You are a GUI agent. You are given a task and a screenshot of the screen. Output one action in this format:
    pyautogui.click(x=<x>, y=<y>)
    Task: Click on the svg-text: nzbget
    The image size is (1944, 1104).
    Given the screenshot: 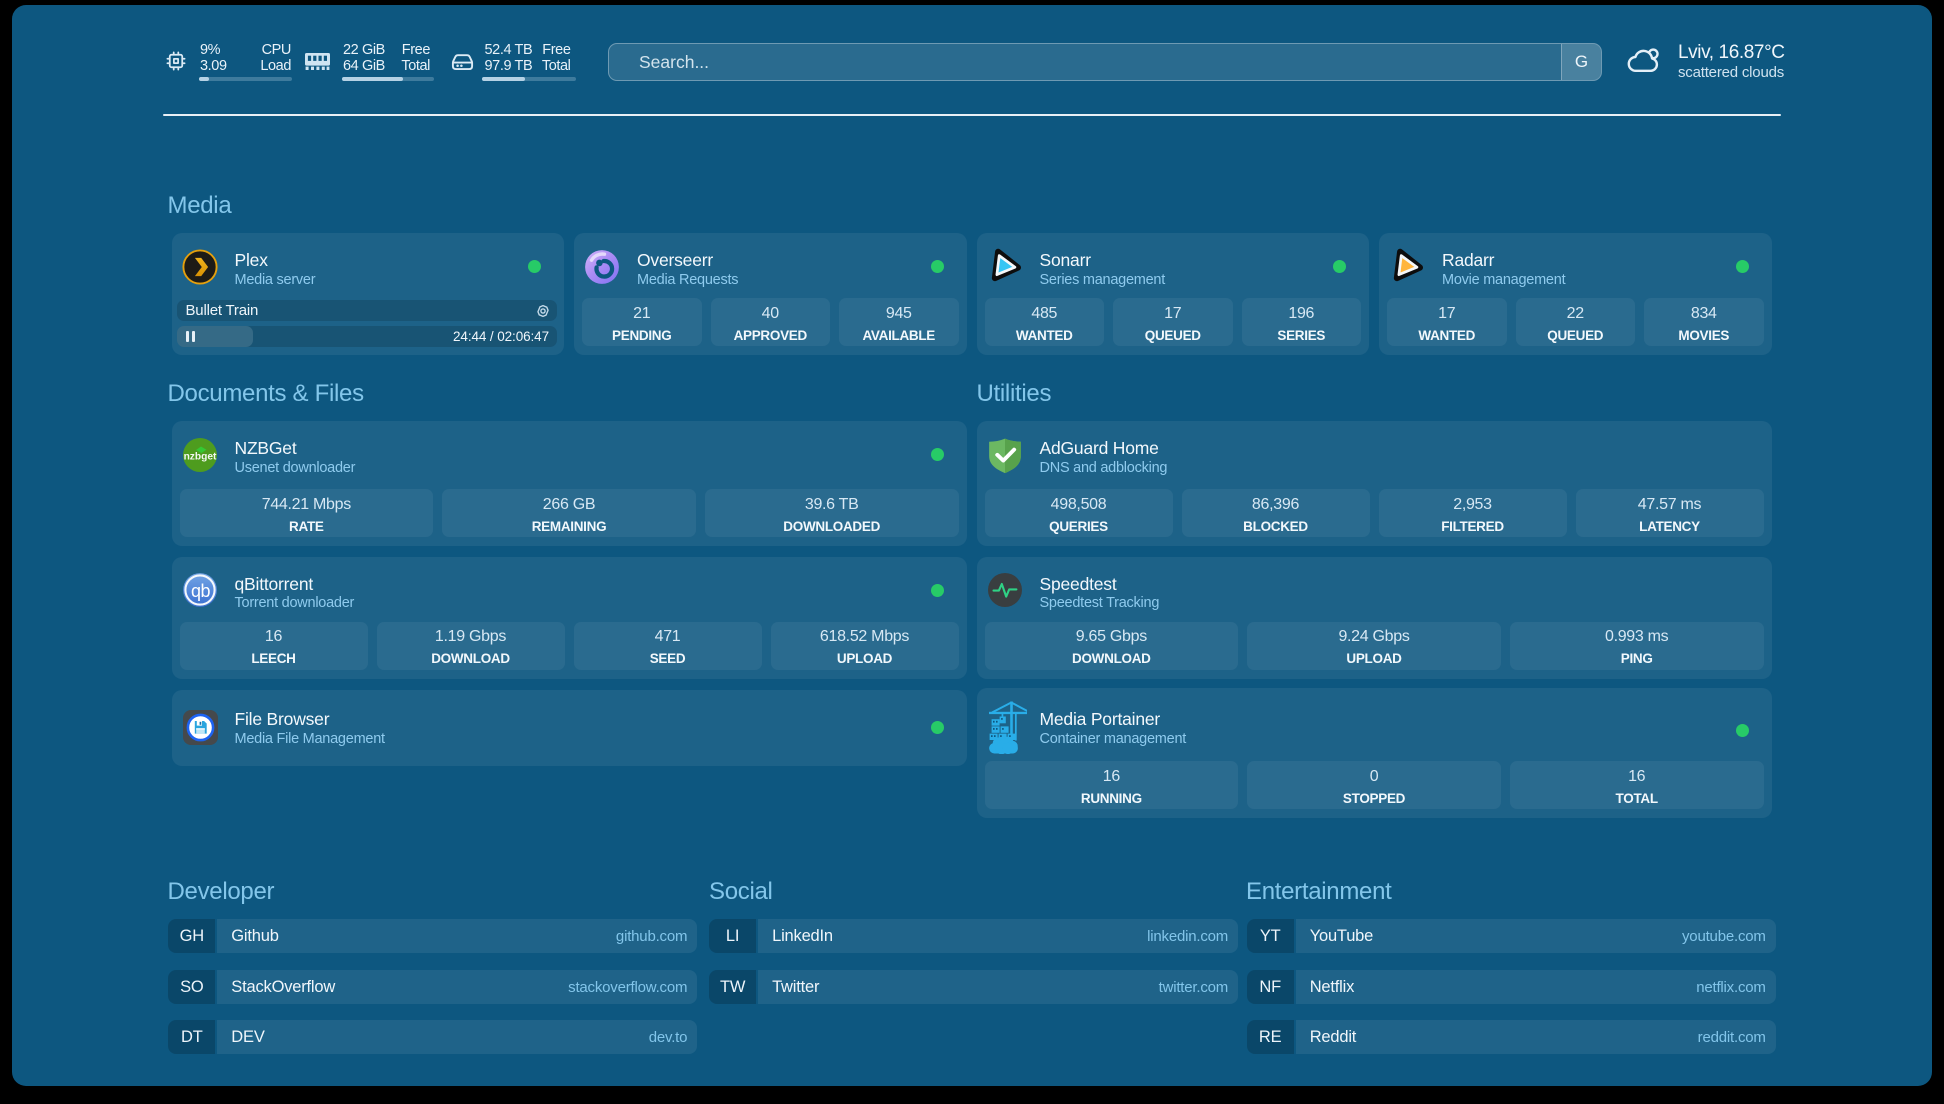 What is the action you would take?
    pyautogui.click(x=199, y=456)
    